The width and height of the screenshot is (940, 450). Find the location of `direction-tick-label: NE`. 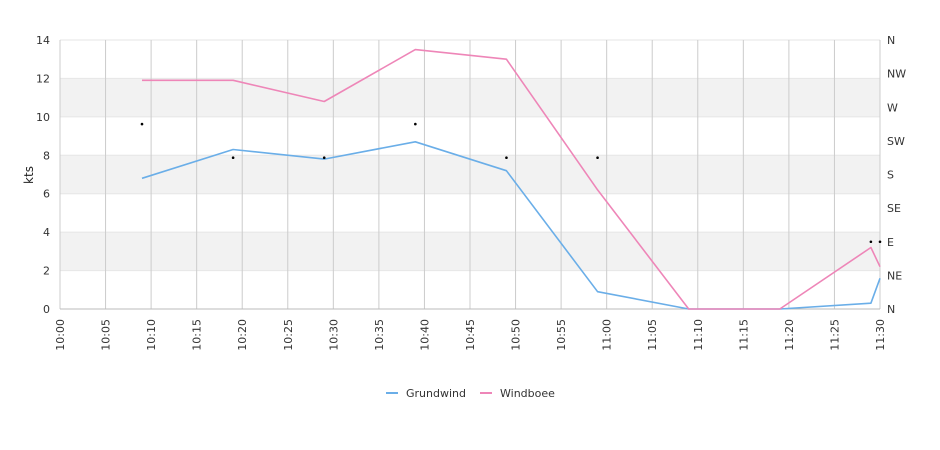

direction-tick-label: NE is located at coordinates (894, 275).